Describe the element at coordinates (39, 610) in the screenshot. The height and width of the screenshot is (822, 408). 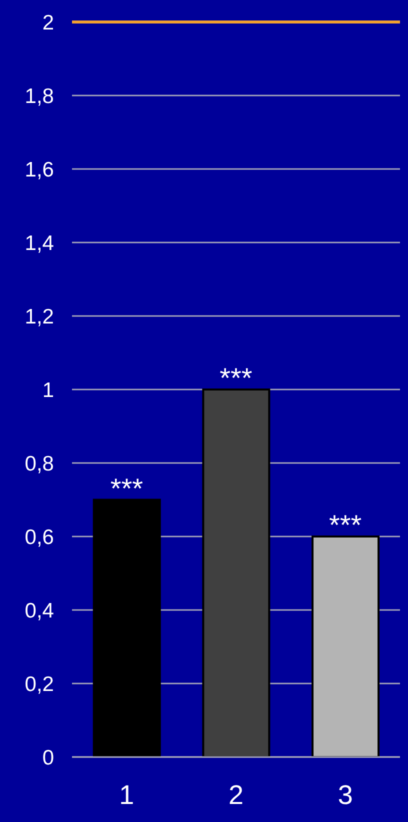
I see `y-tick-label: 0,4` at that location.